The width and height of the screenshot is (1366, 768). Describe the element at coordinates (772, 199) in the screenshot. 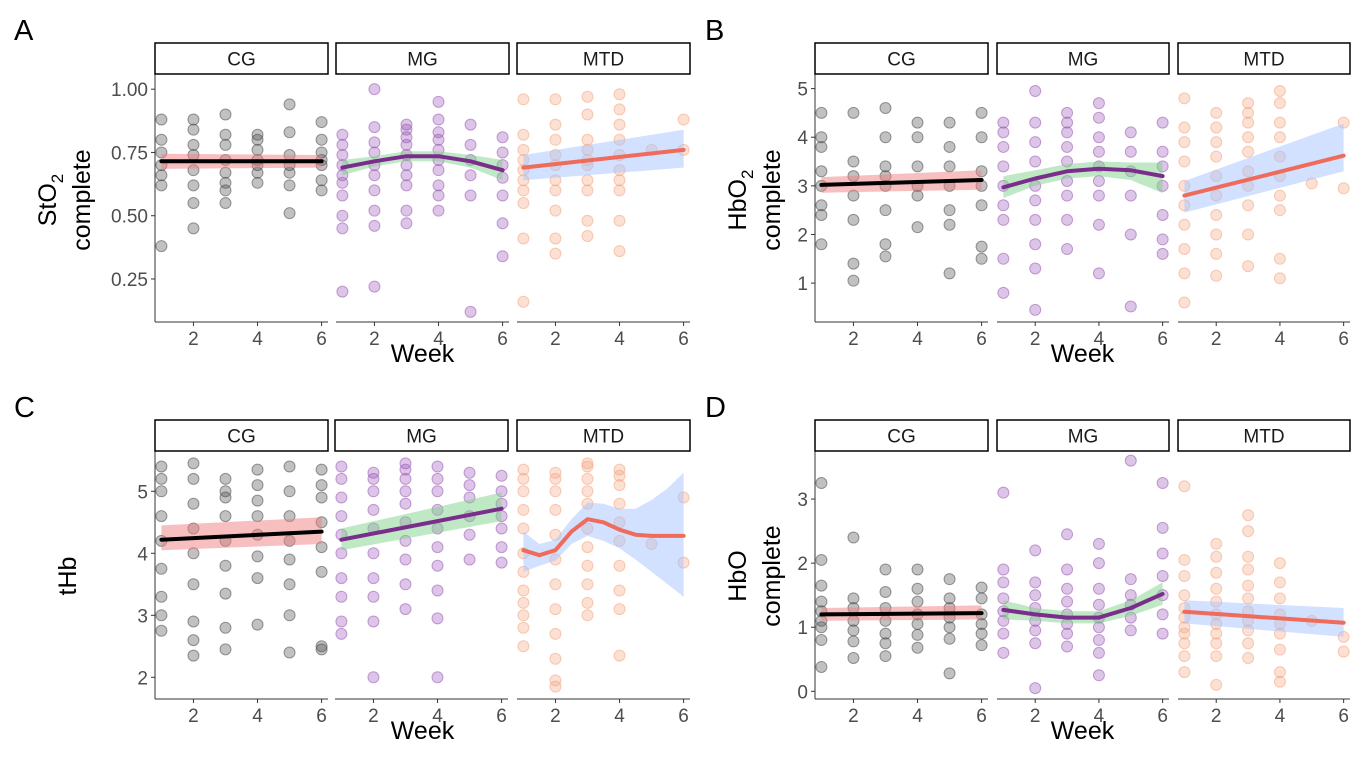

I see `y-axis-title-line2: complete` at that location.